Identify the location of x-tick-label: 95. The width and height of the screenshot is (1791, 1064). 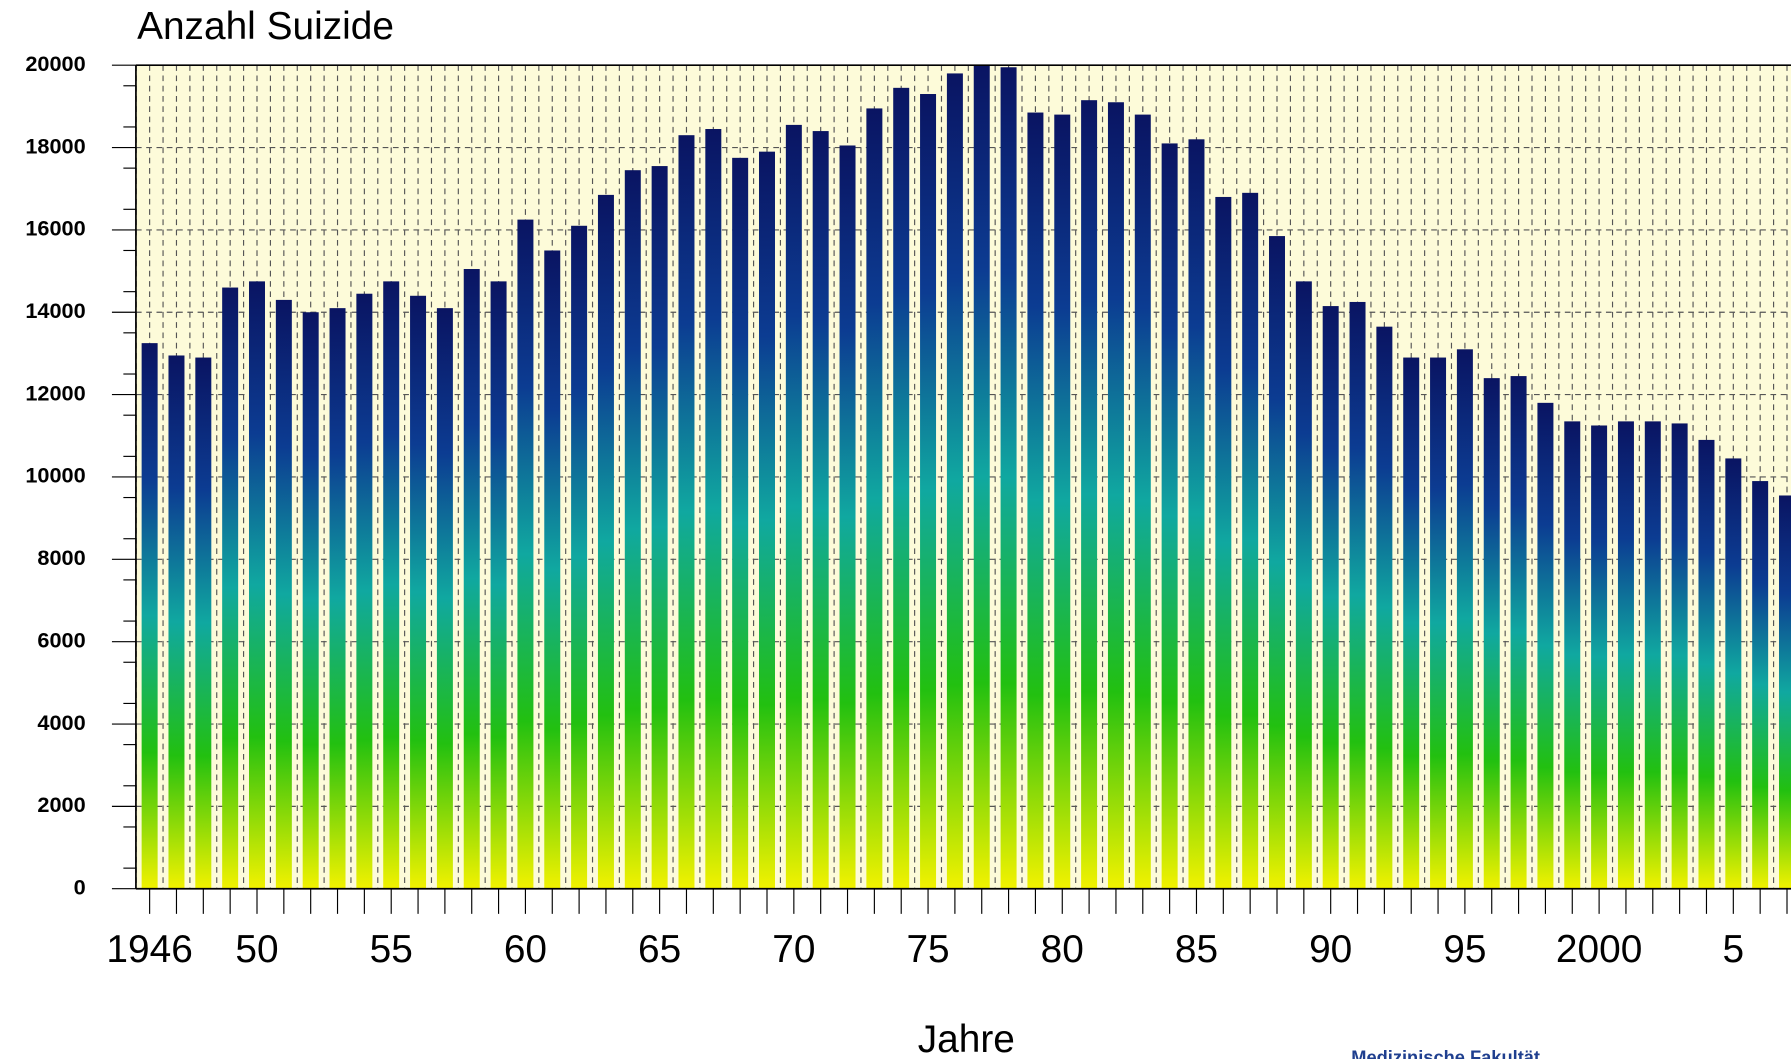
(1464, 949).